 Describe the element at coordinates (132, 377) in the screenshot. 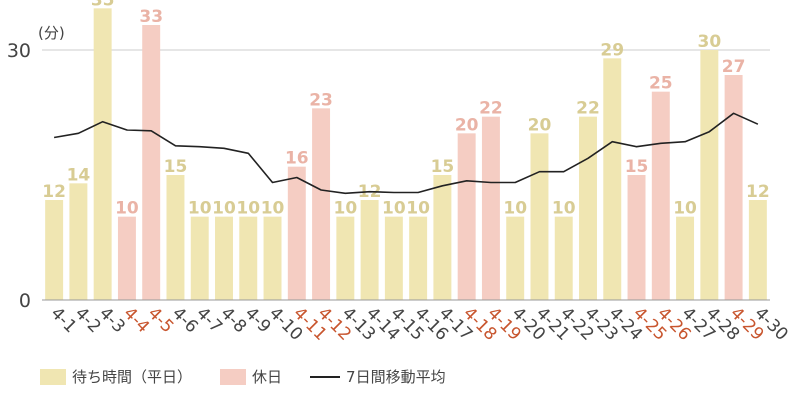

I see `legend-weekday-label: 待ち時間（平日）` at that location.